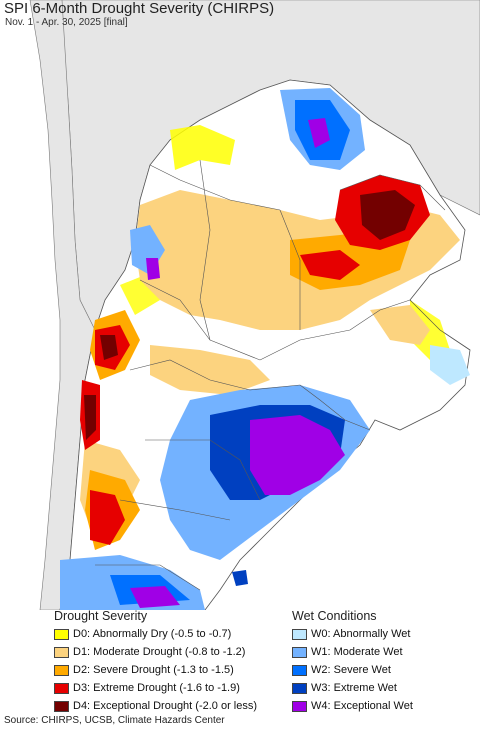 The width and height of the screenshot is (480, 730). What do you see at coordinates (139, 8) in the screenshot?
I see `map-title: SPI 6-Month Drought Severity (CHIRPS)` at bounding box center [139, 8].